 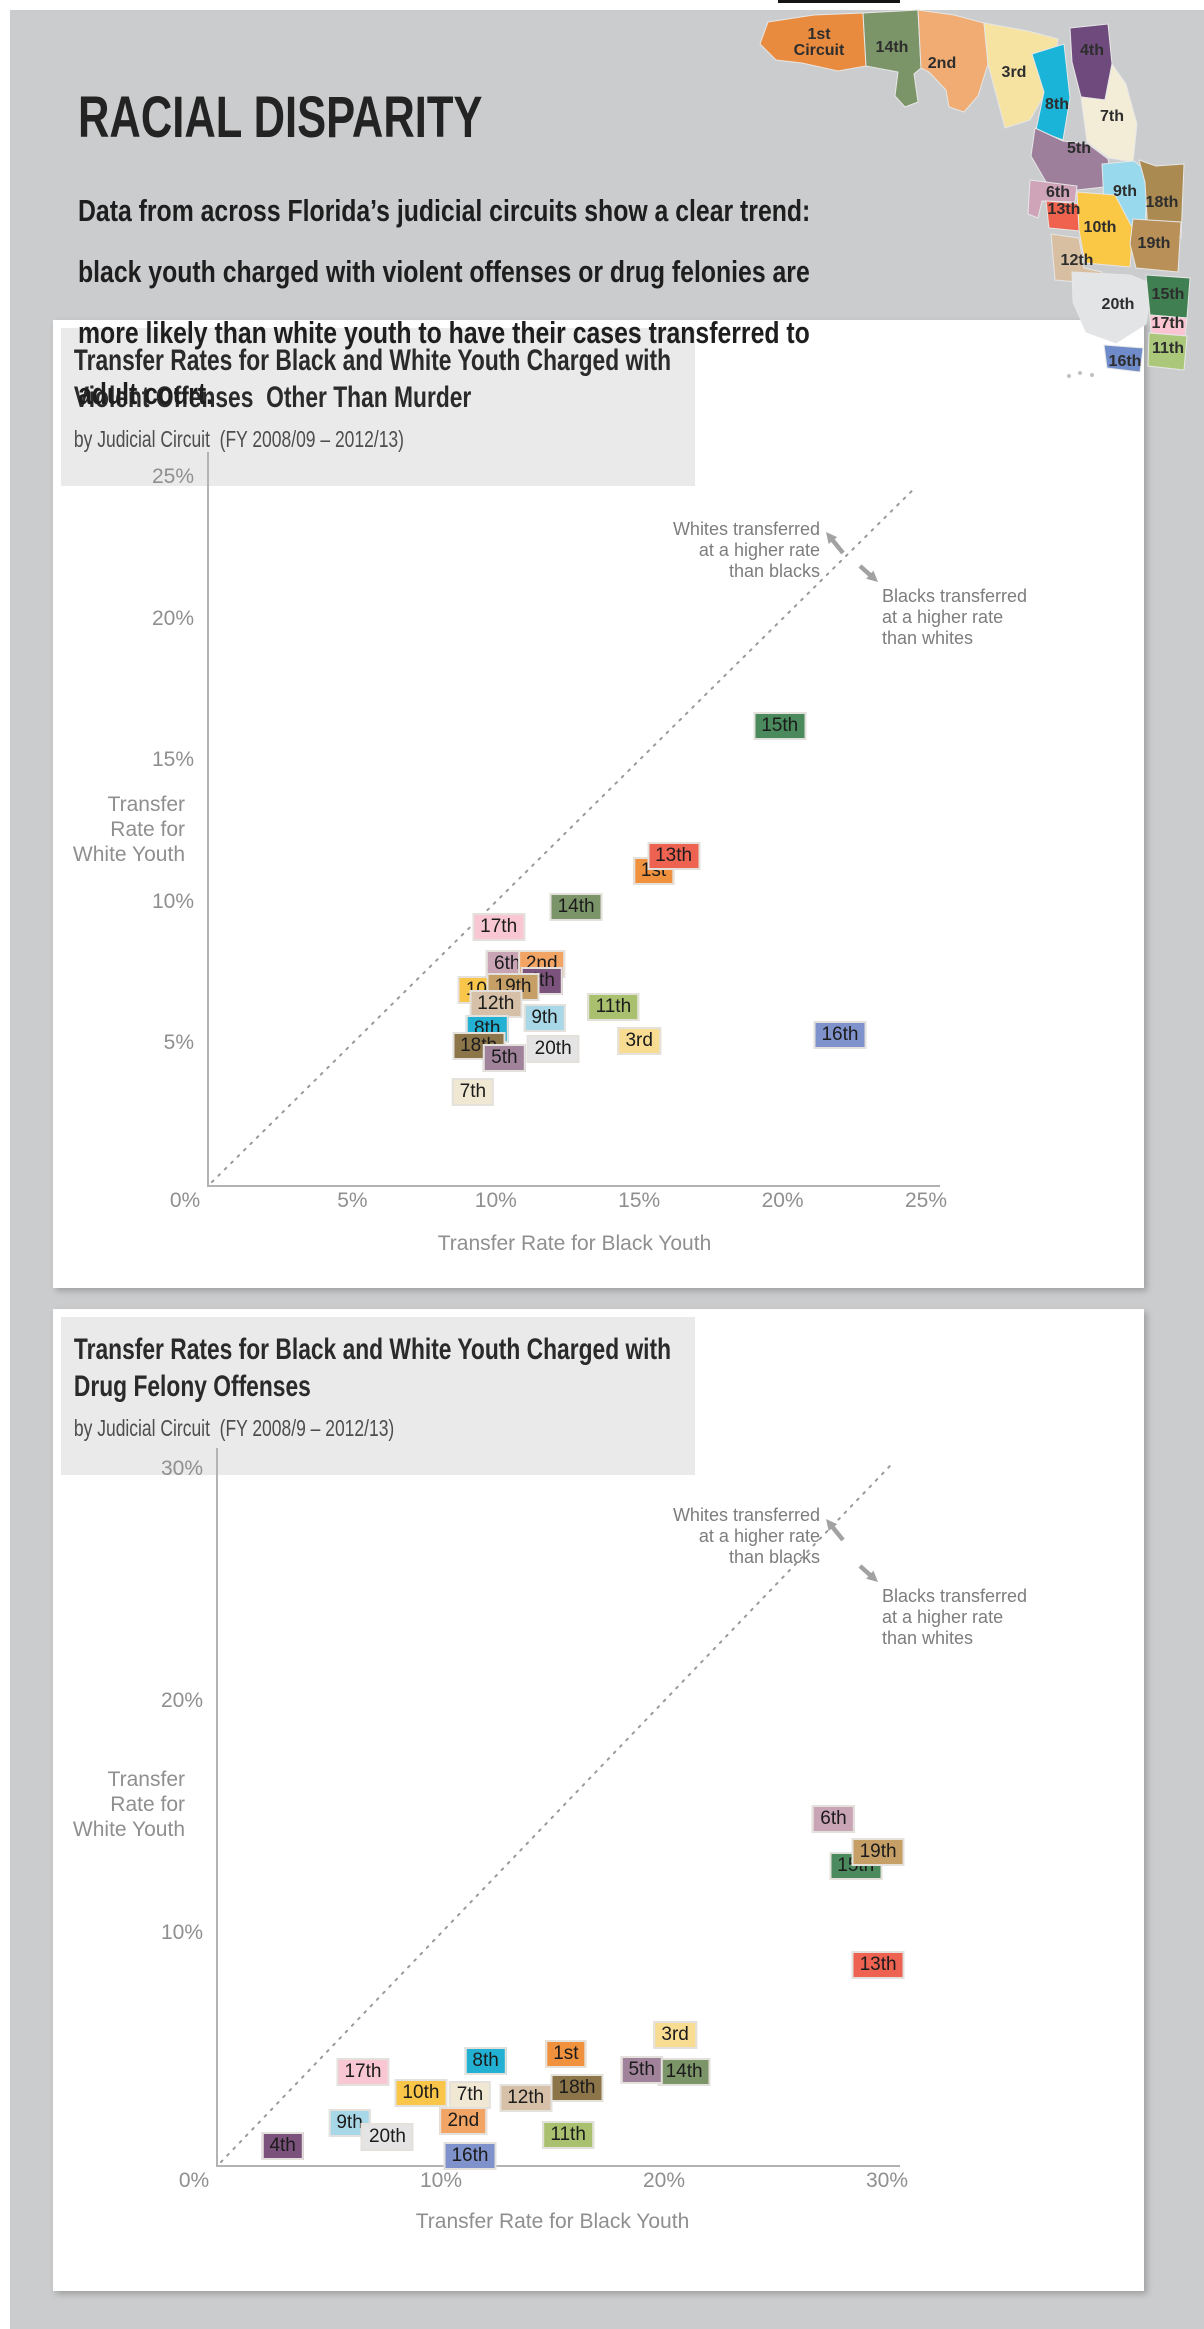 I want to click on data-point-11th: 11th, so click(x=613, y=1006).